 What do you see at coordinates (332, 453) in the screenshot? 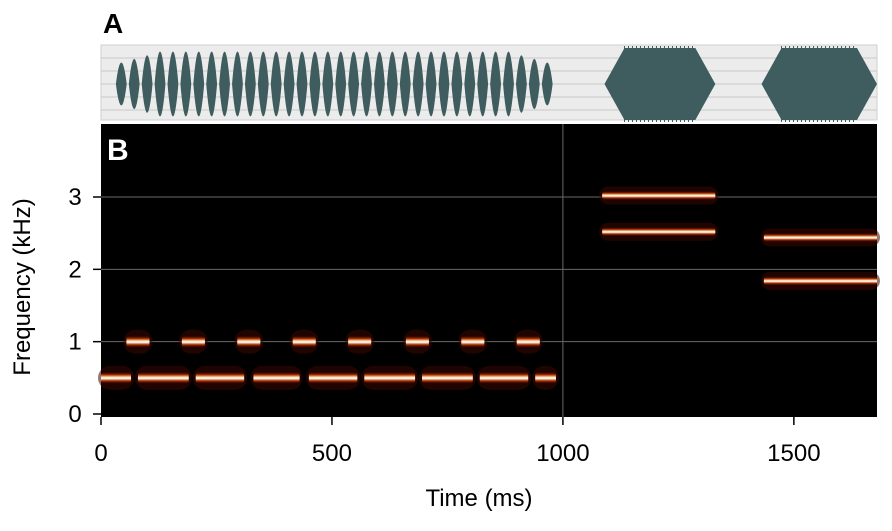
I see `x-tick-label: 500` at bounding box center [332, 453].